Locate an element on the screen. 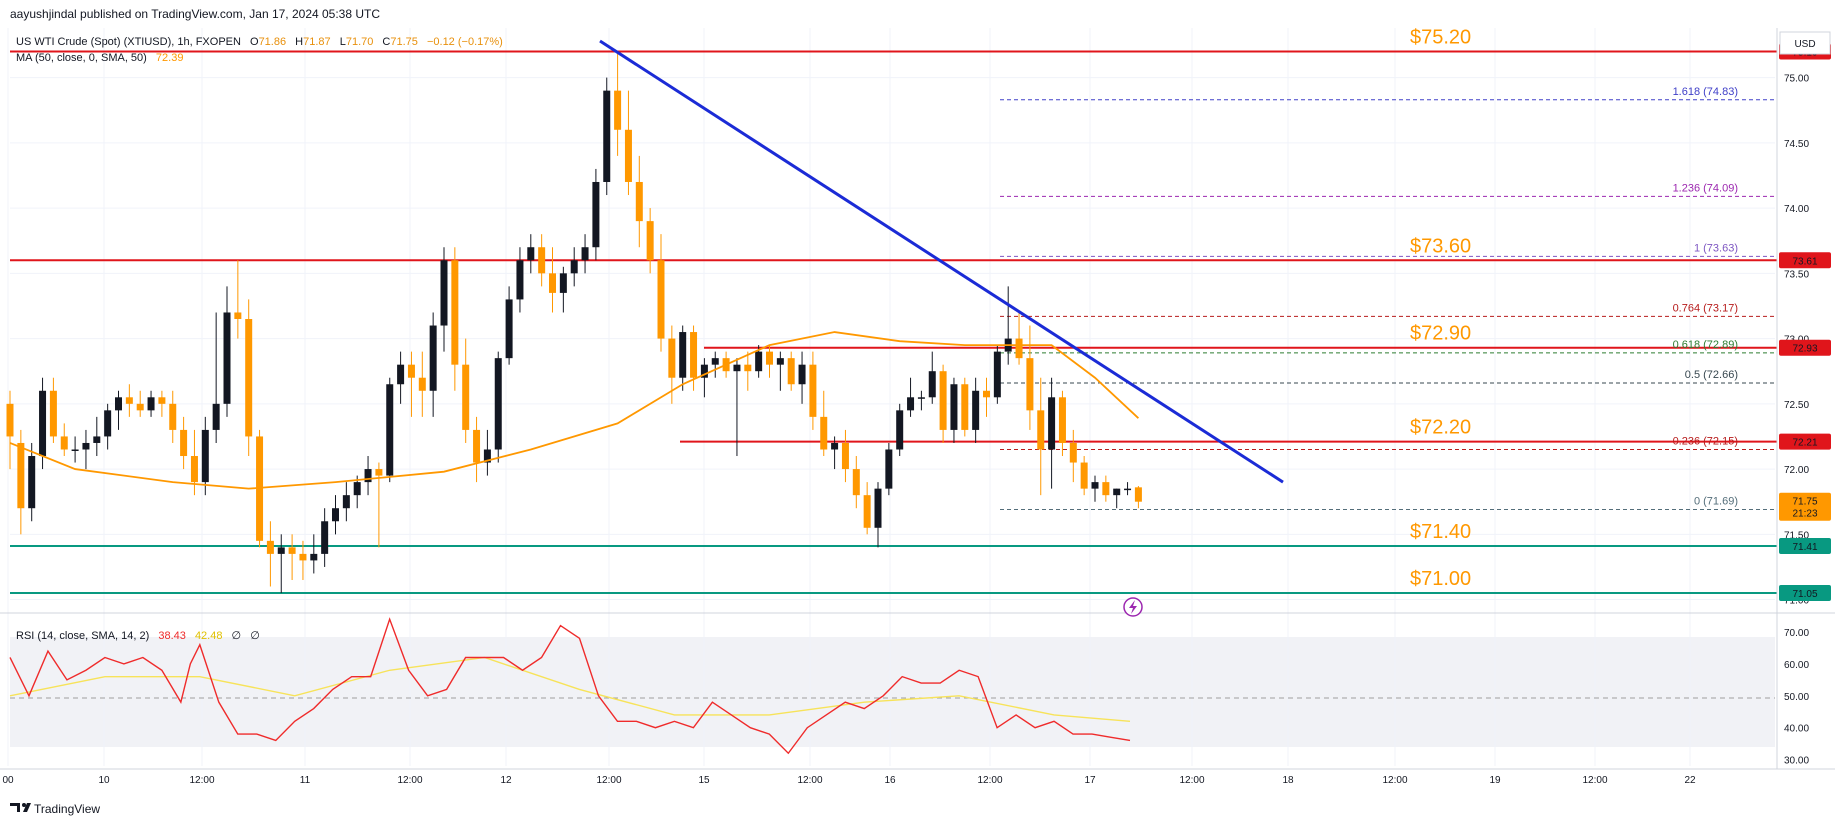 Image resolution: width=1835 pixels, height=827 pixels. rsi-line is located at coordinates (570, 686).